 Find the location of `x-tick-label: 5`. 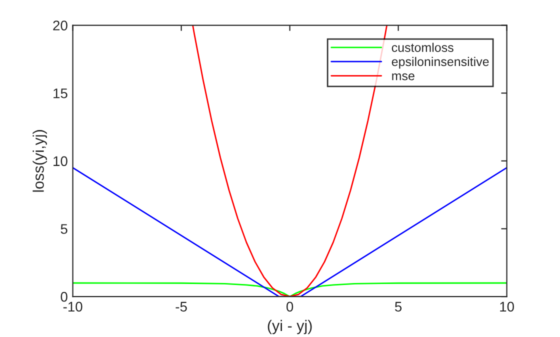

x-tick-label: 5 is located at coordinates (398, 307).